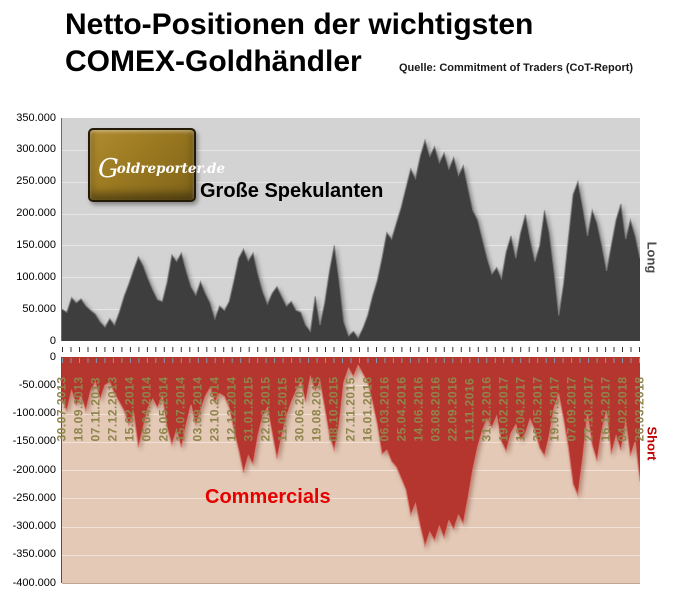 The image size is (675, 607). I want to click on date-label: 16.01.2016, so click(367, 409).